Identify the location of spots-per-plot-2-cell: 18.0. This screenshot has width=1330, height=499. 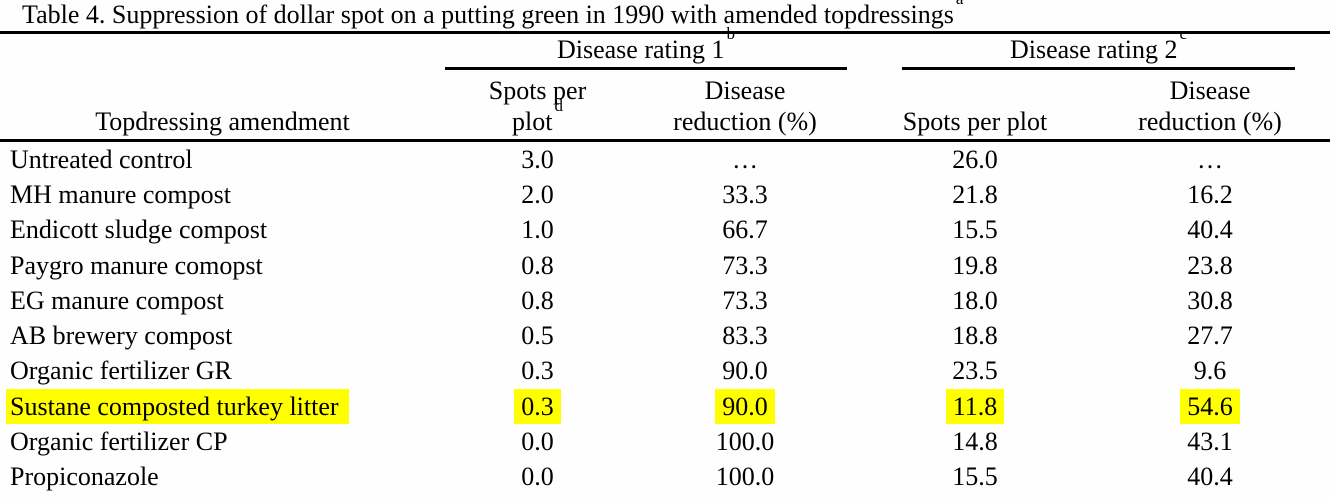
(975, 301).